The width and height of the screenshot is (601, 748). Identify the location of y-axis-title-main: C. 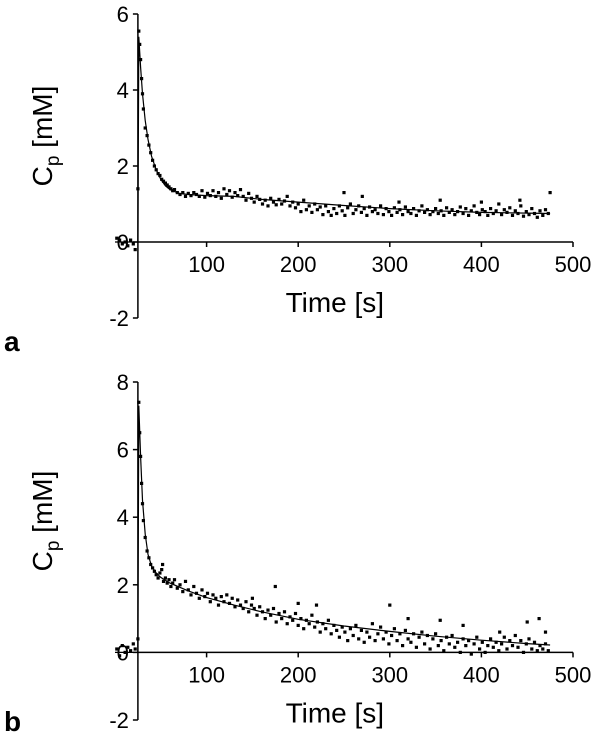
(42, 176).